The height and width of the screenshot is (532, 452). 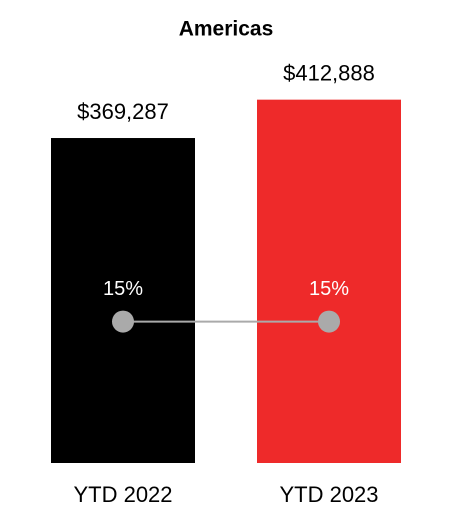 I want to click on value-label: $369,287, so click(x=123, y=111).